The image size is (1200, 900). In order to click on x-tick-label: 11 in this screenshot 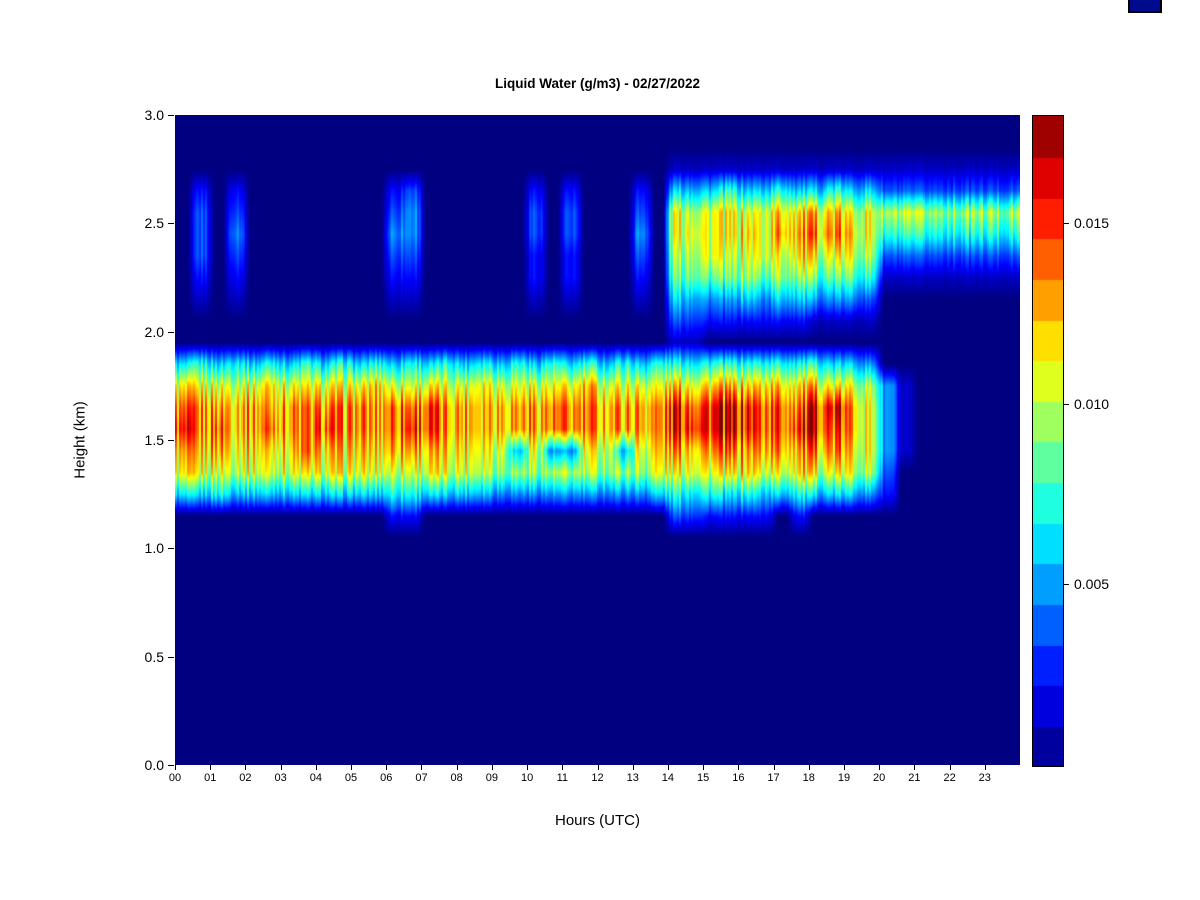, I will do `click(562, 778)`.